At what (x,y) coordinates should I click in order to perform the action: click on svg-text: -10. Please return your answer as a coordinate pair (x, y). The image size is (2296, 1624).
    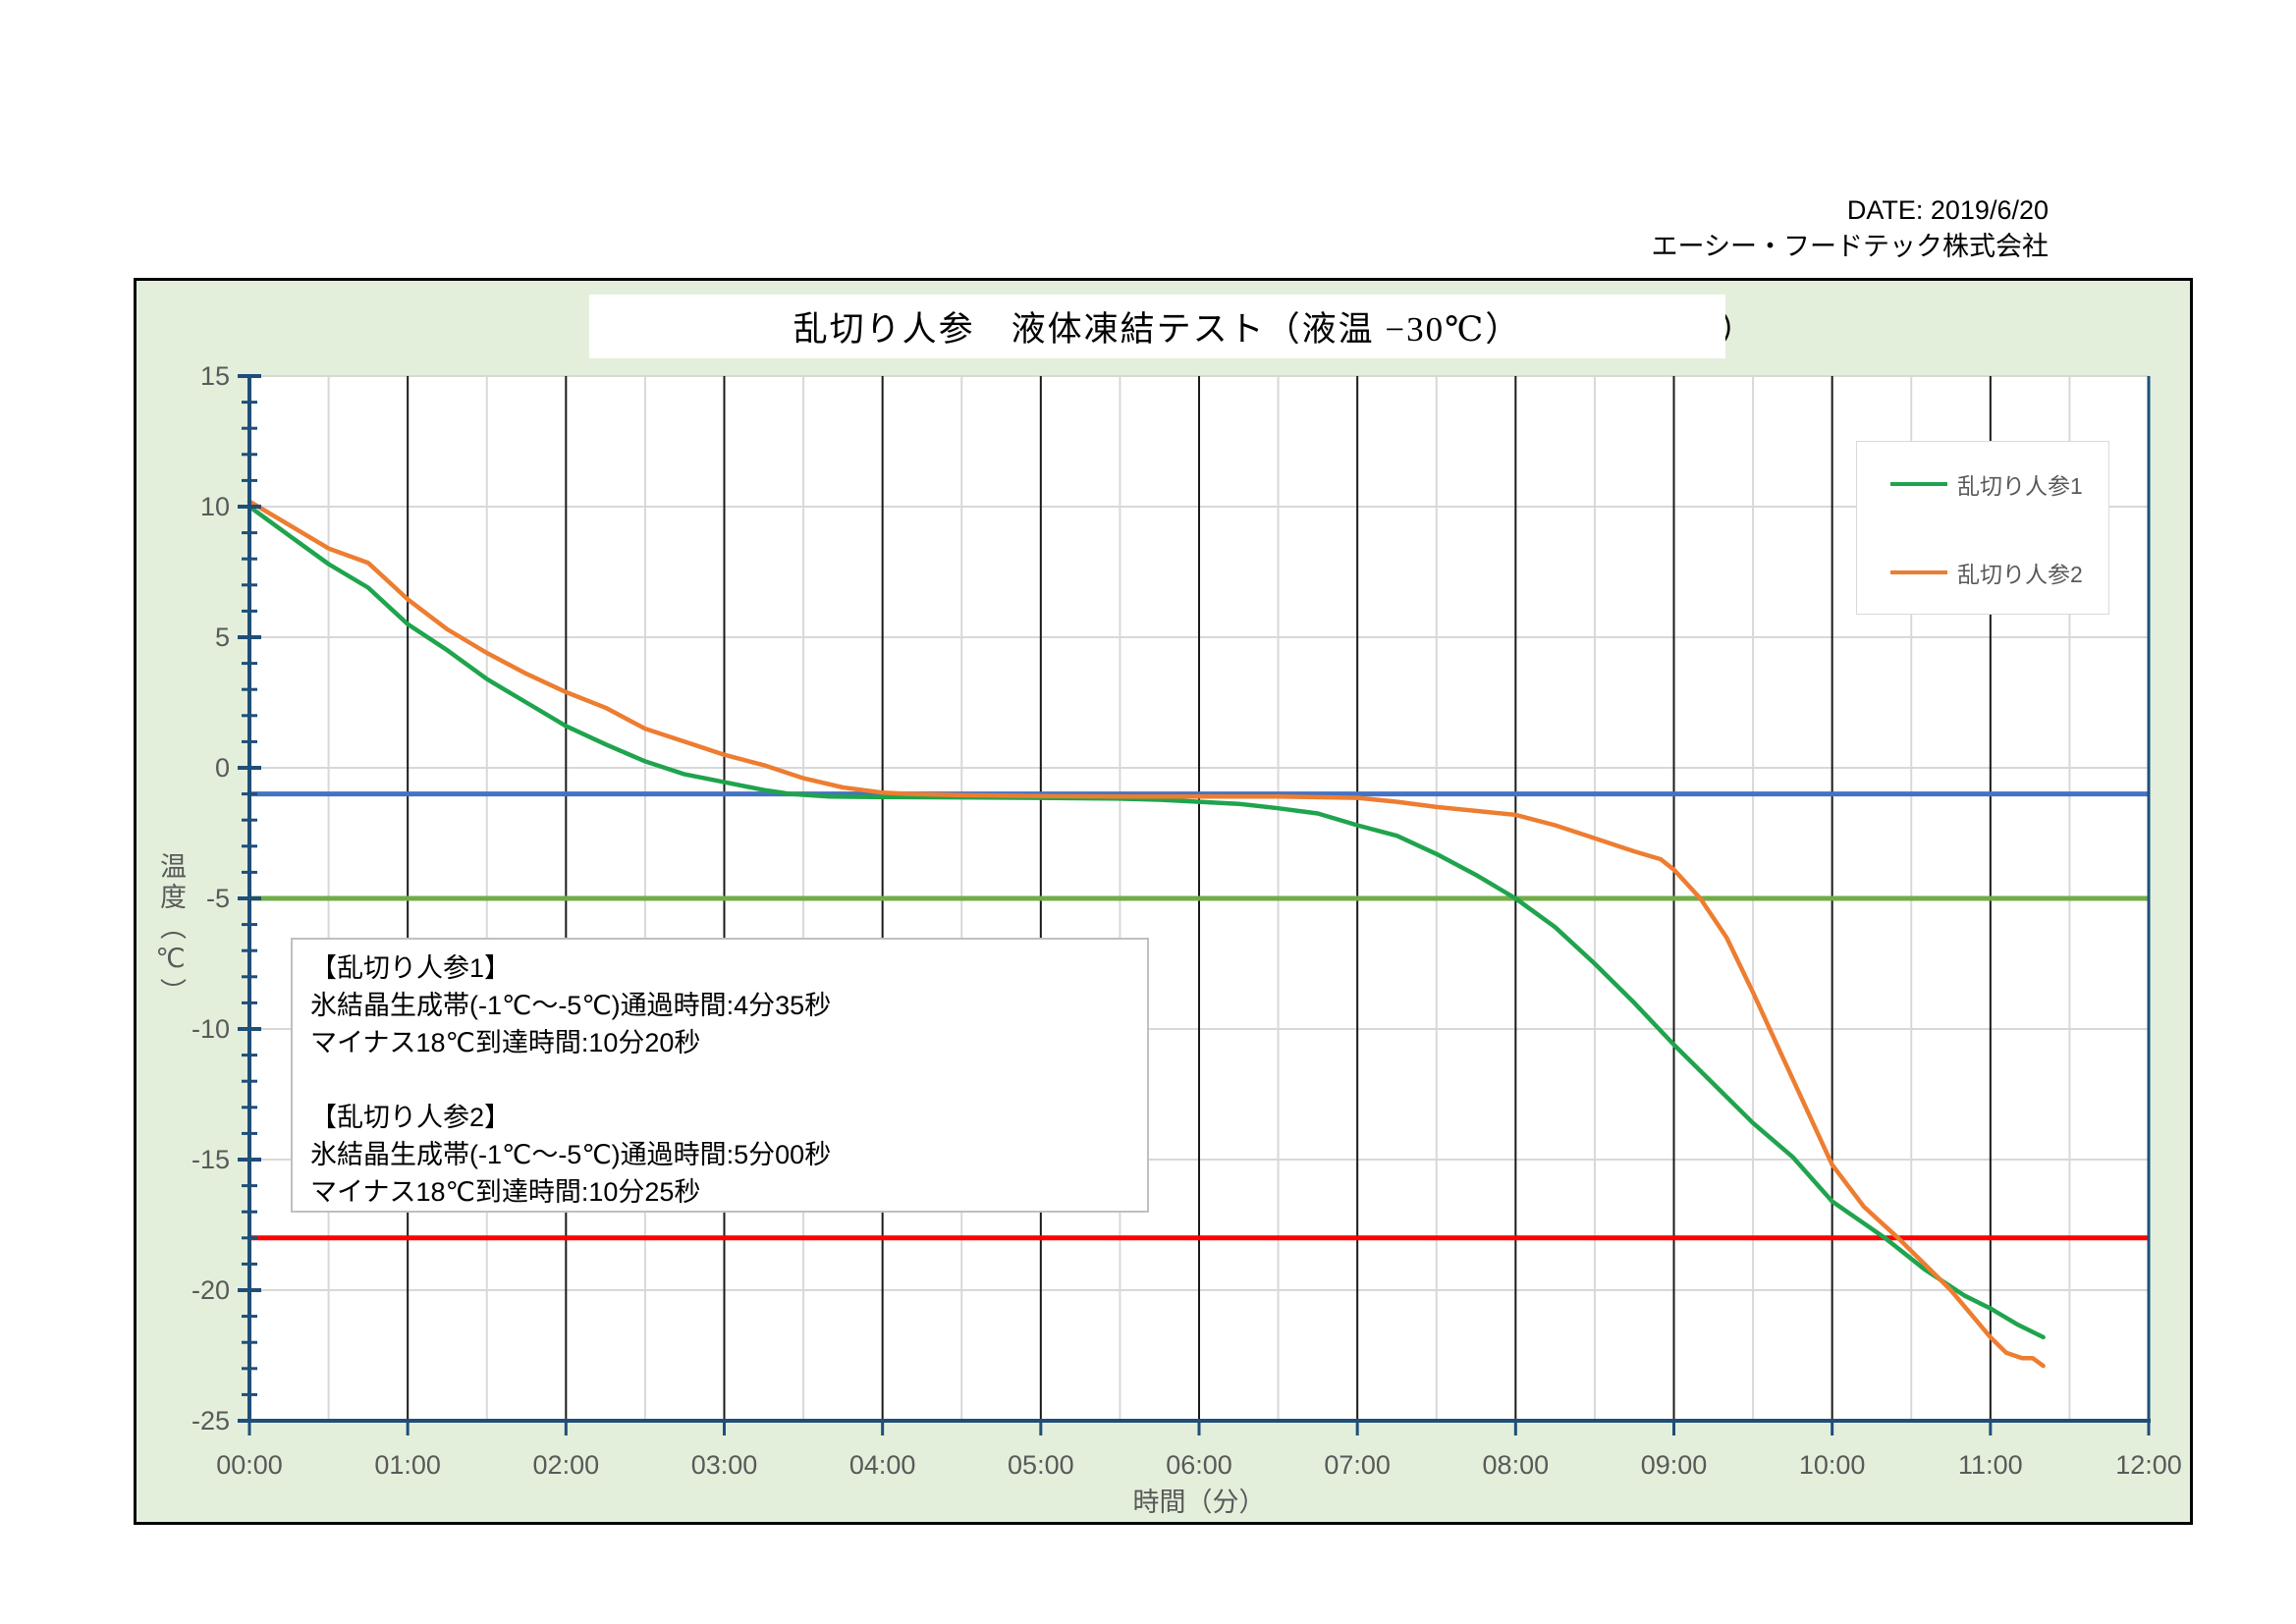
    Looking at the image, I should click on (210, 1029).